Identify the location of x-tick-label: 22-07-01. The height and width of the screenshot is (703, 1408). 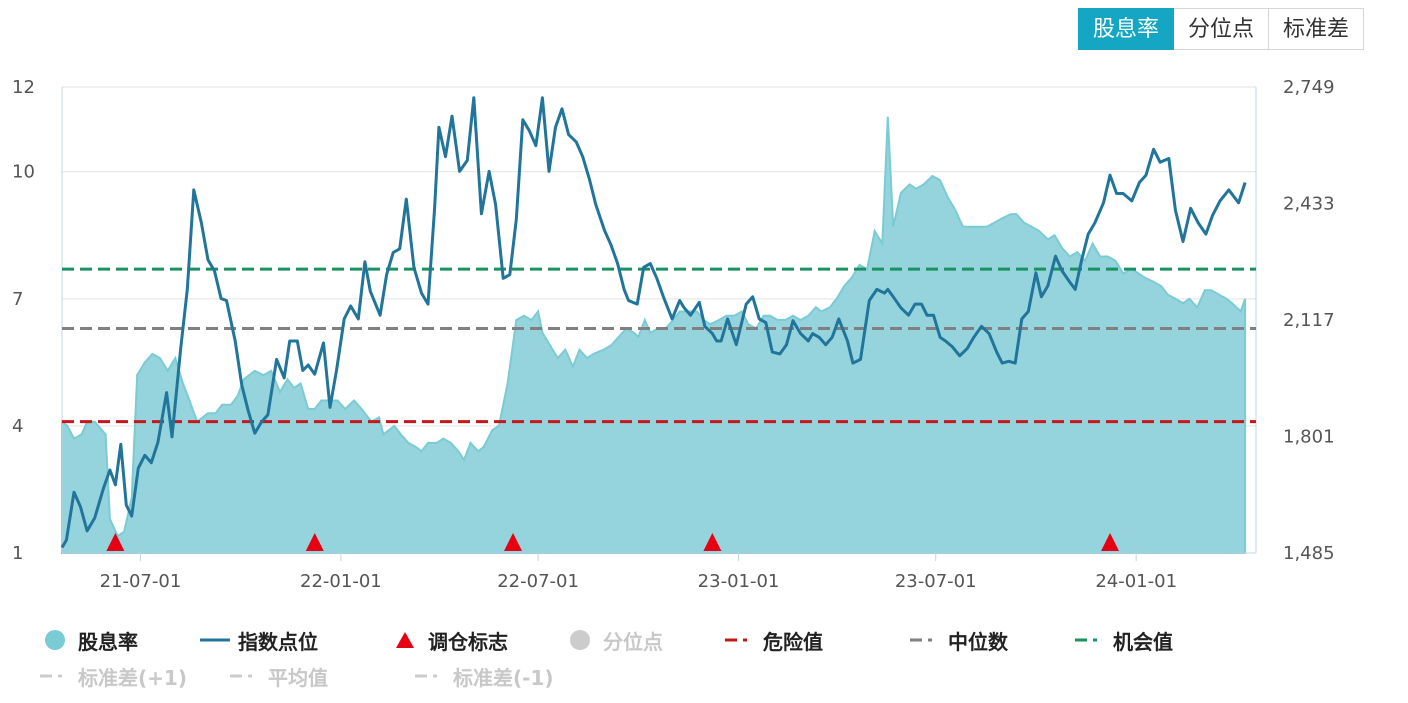
(538, 581).